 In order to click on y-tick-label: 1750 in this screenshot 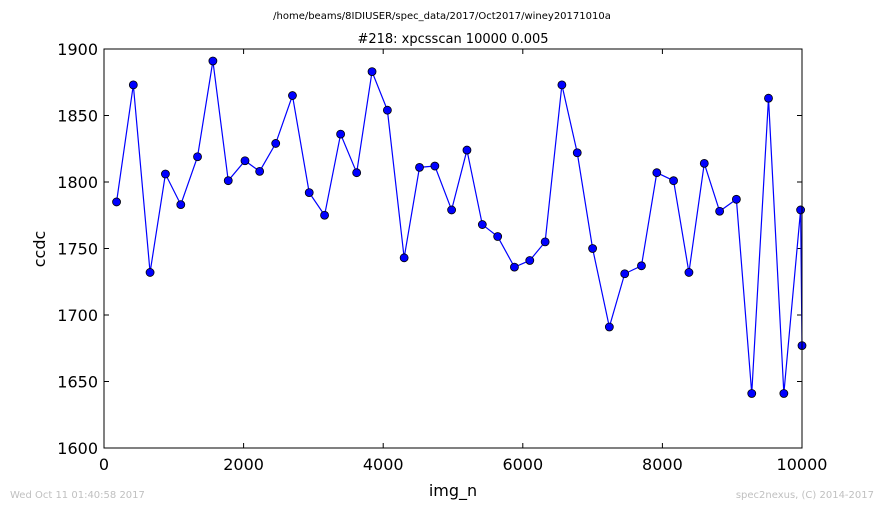, I will do `click(77, 249)`.